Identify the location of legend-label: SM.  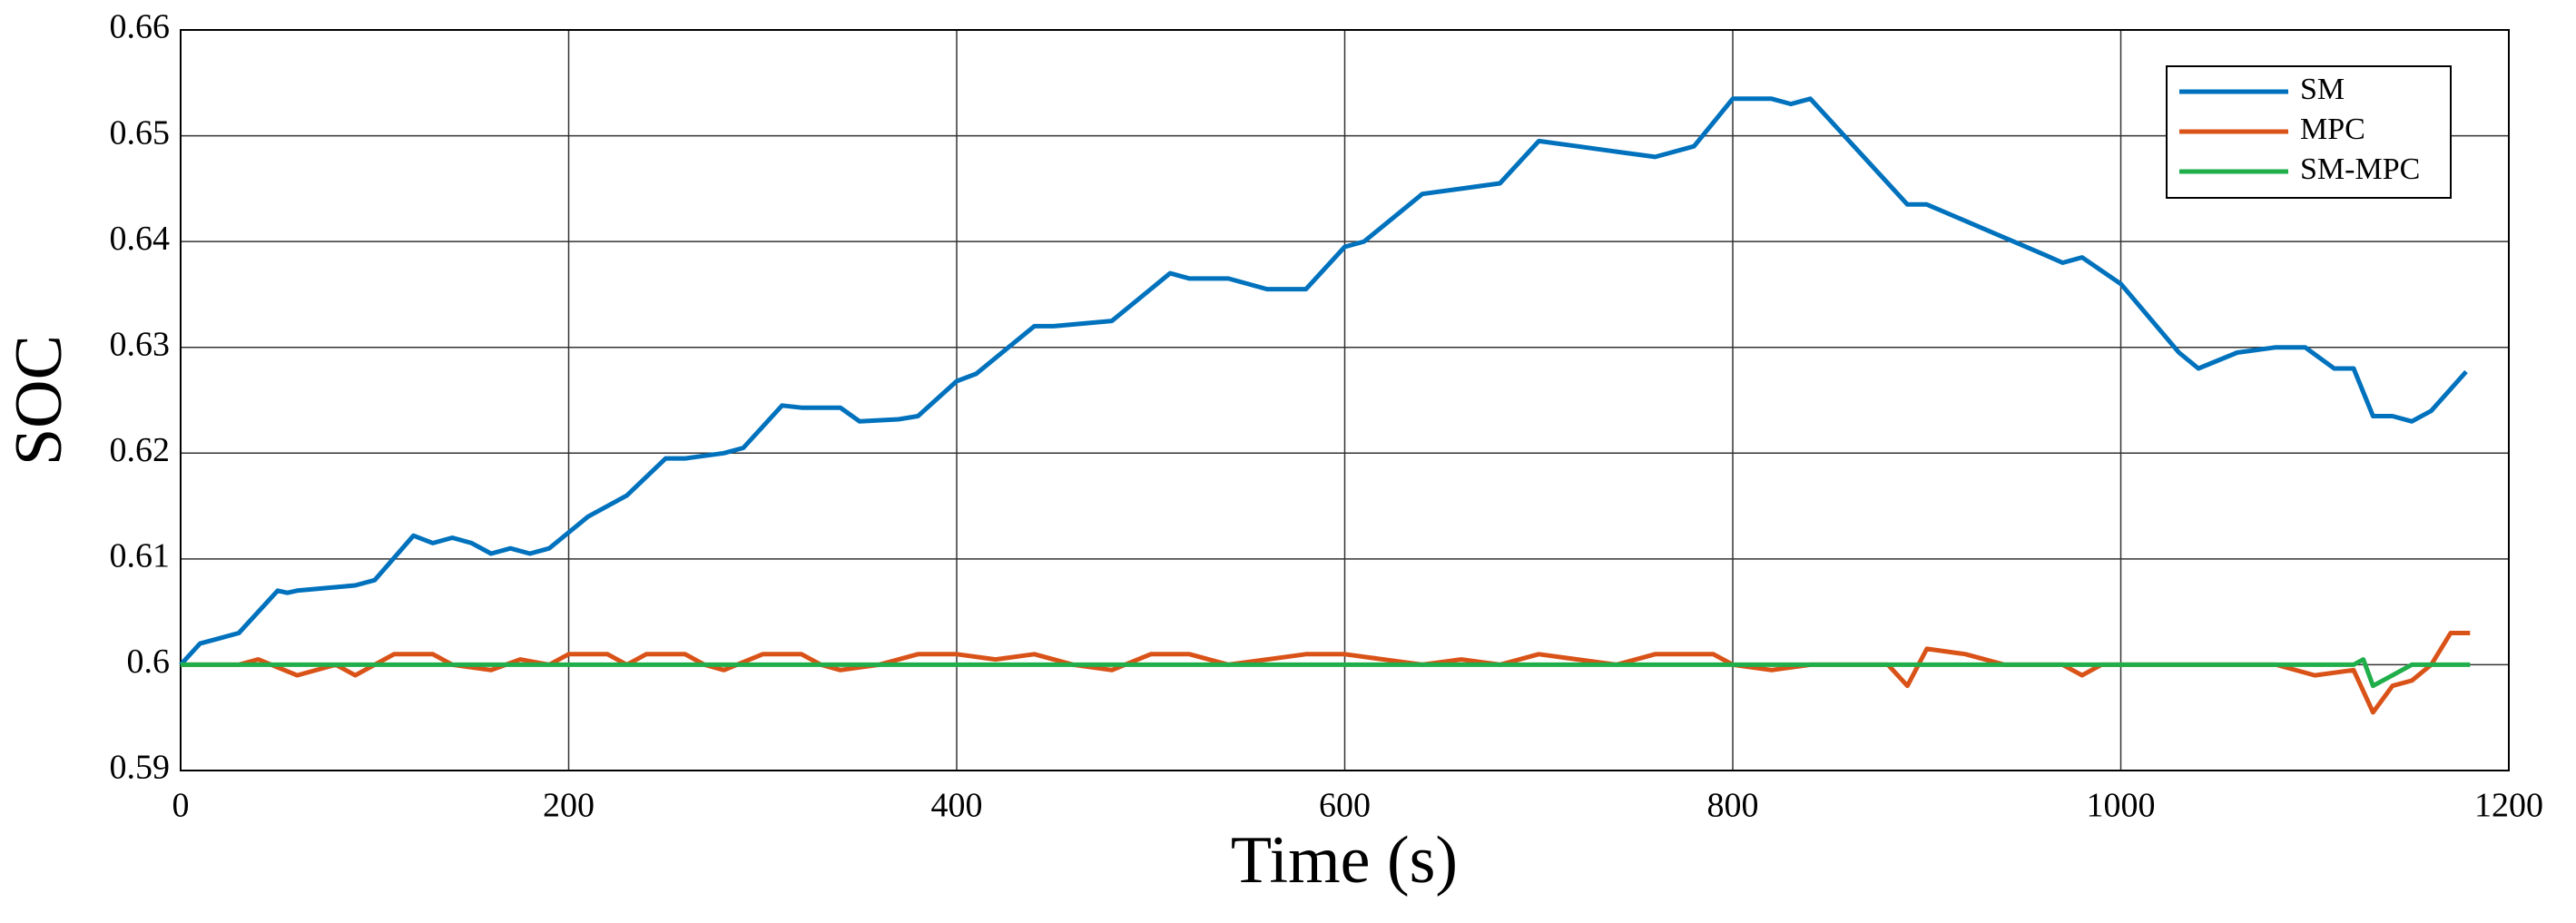
(2322, 89).